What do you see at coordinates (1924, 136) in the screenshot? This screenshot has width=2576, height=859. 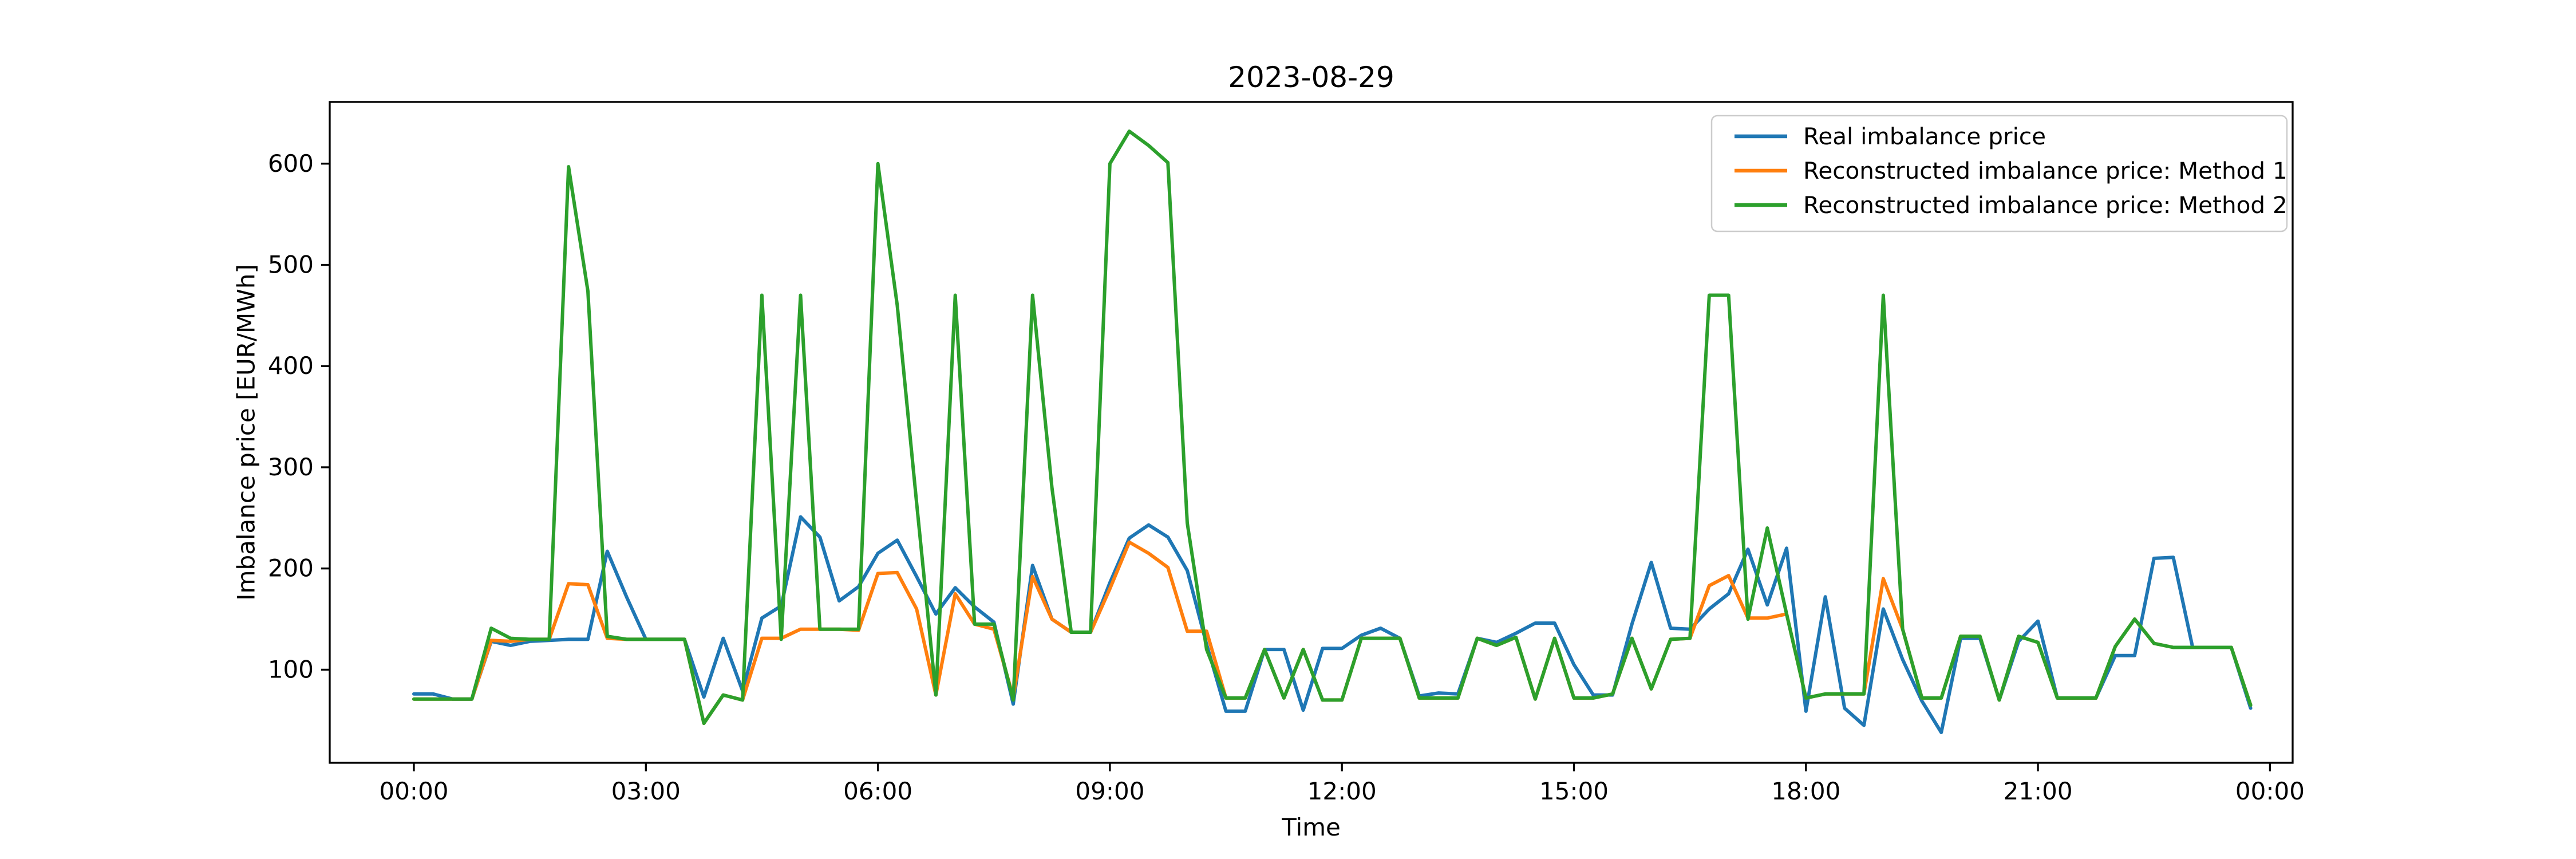 I see `legend-label-1: Real imbalance price` at bounding box center [1924, 136].